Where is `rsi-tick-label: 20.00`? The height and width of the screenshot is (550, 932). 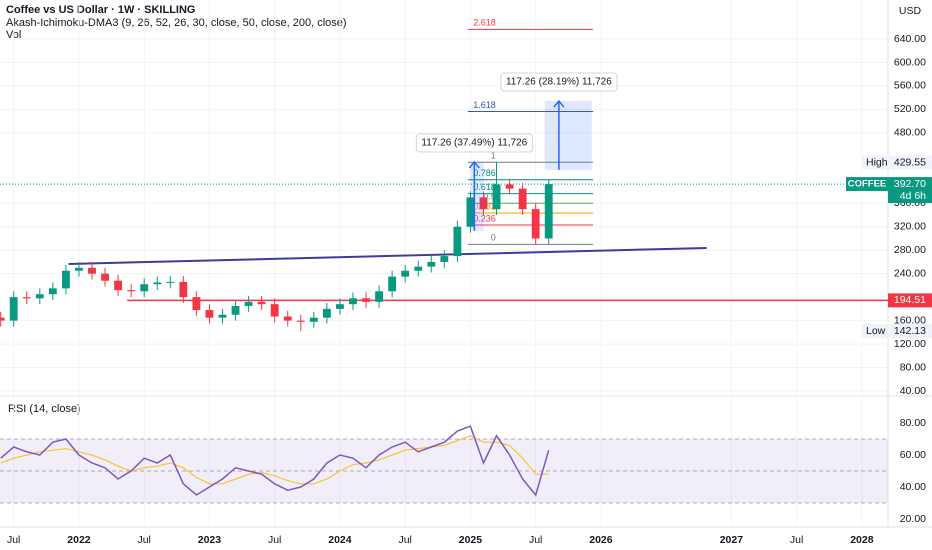 rsi-tick-label: 20.00 is located at coordinates (913, 519).